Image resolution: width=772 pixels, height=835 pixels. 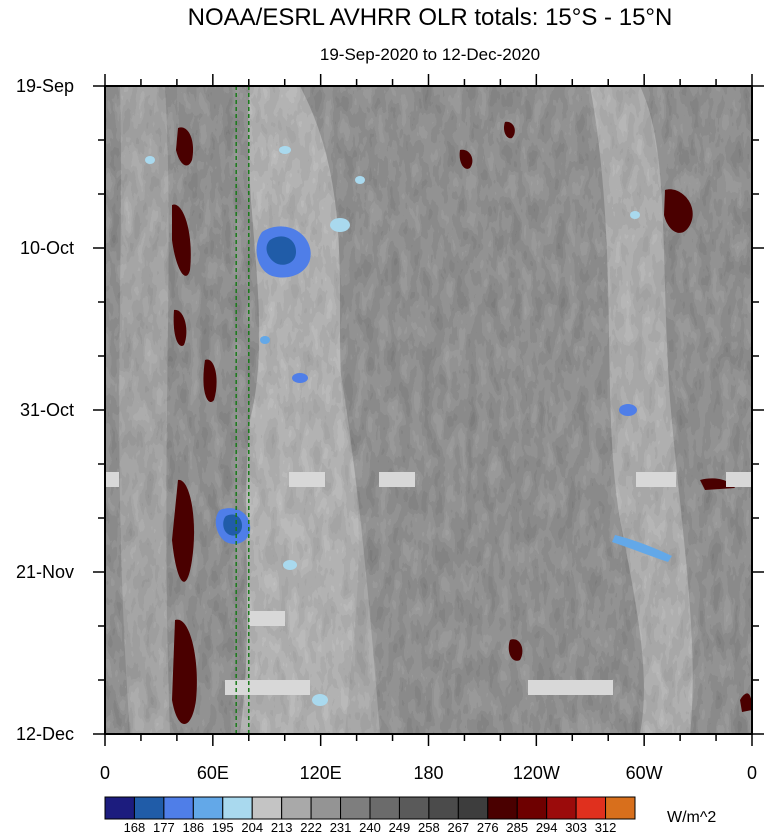 What do you see at coordinates (458, 827) in the screenshot?
I see `colorbar-label: 267` at bounding box center [458, 827].